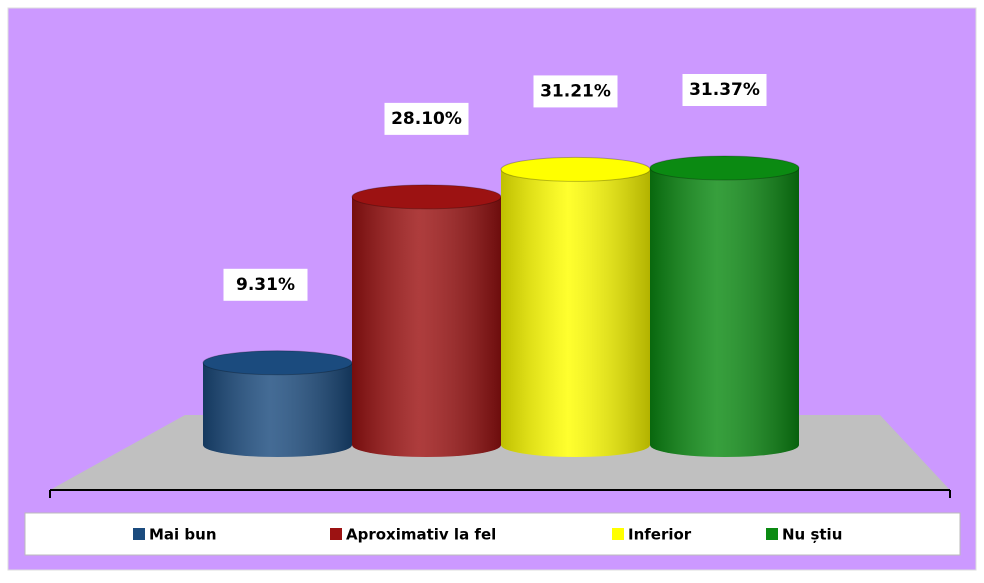 The height and width of the screenshot is (583, 984). I want to click on data-label: 9.31%, so click(265, 285).